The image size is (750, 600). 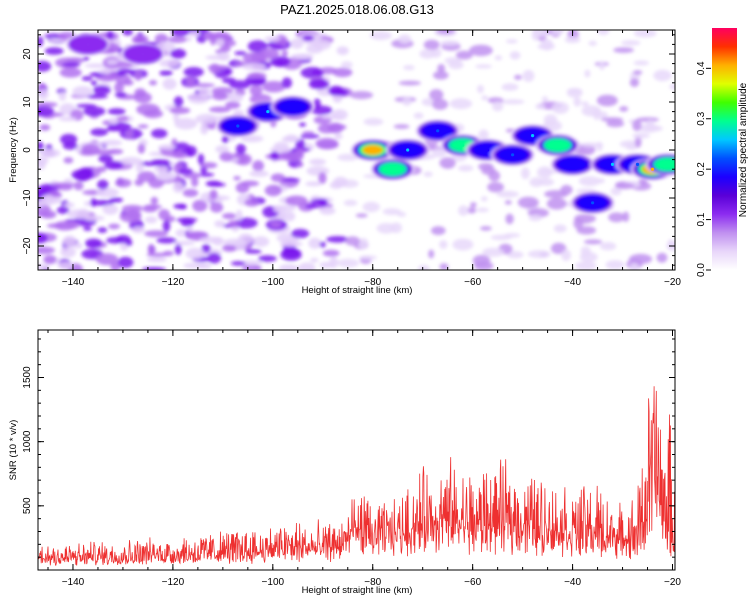 I want to click on colorbar-gradient, so click(x=724, y=149).